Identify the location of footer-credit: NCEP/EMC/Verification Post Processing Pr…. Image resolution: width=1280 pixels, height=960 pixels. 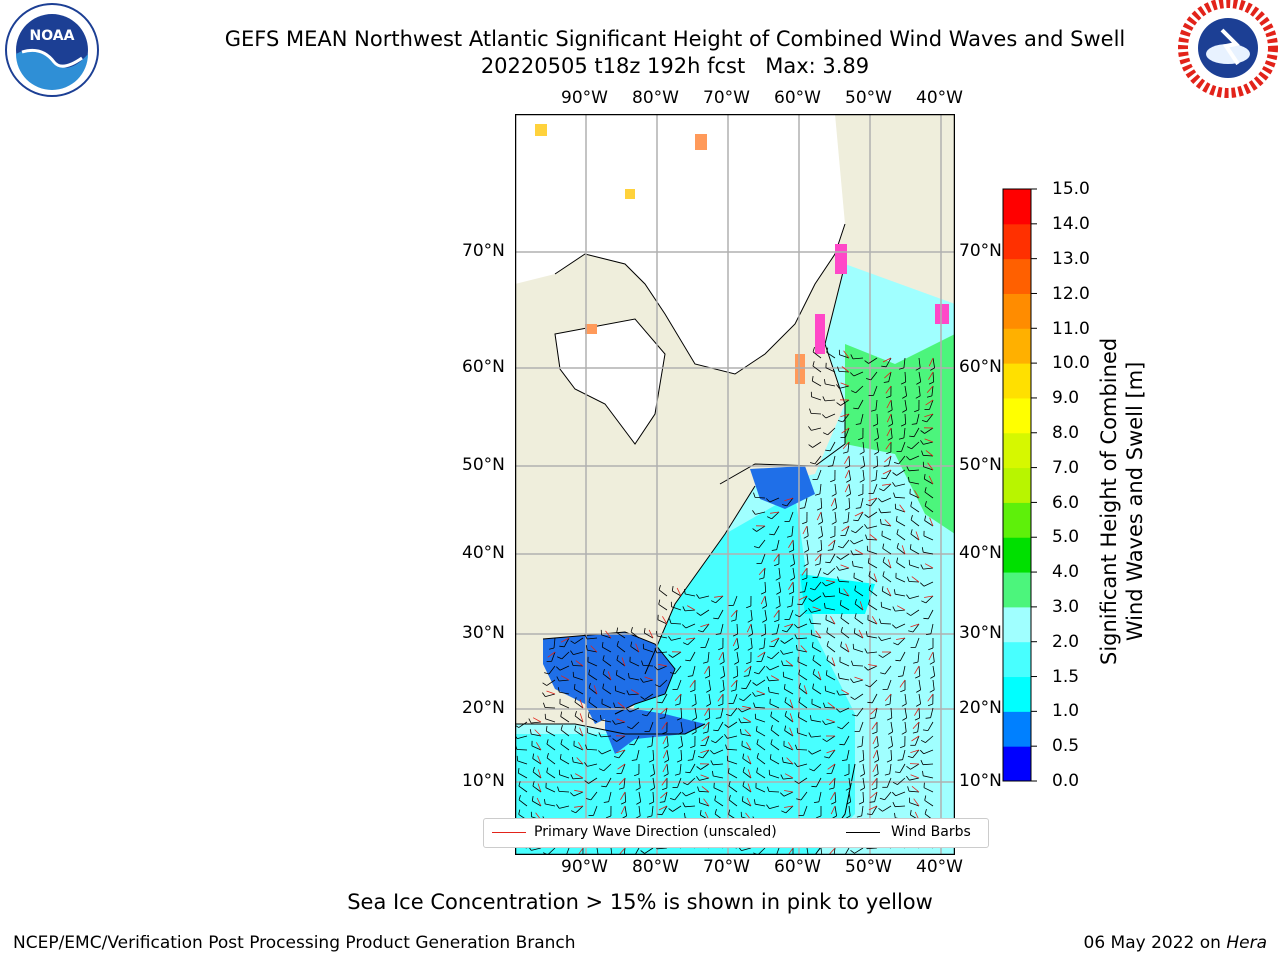
(294, 943).